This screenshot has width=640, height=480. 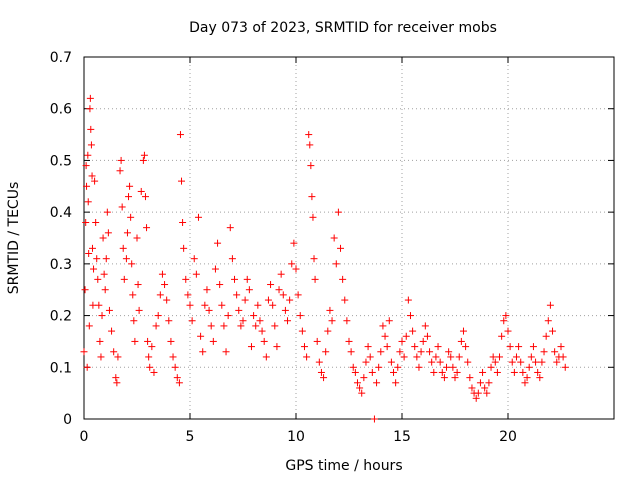 I want to click on x-axis-label: GPS time / hours, so click(x=343, y=466).